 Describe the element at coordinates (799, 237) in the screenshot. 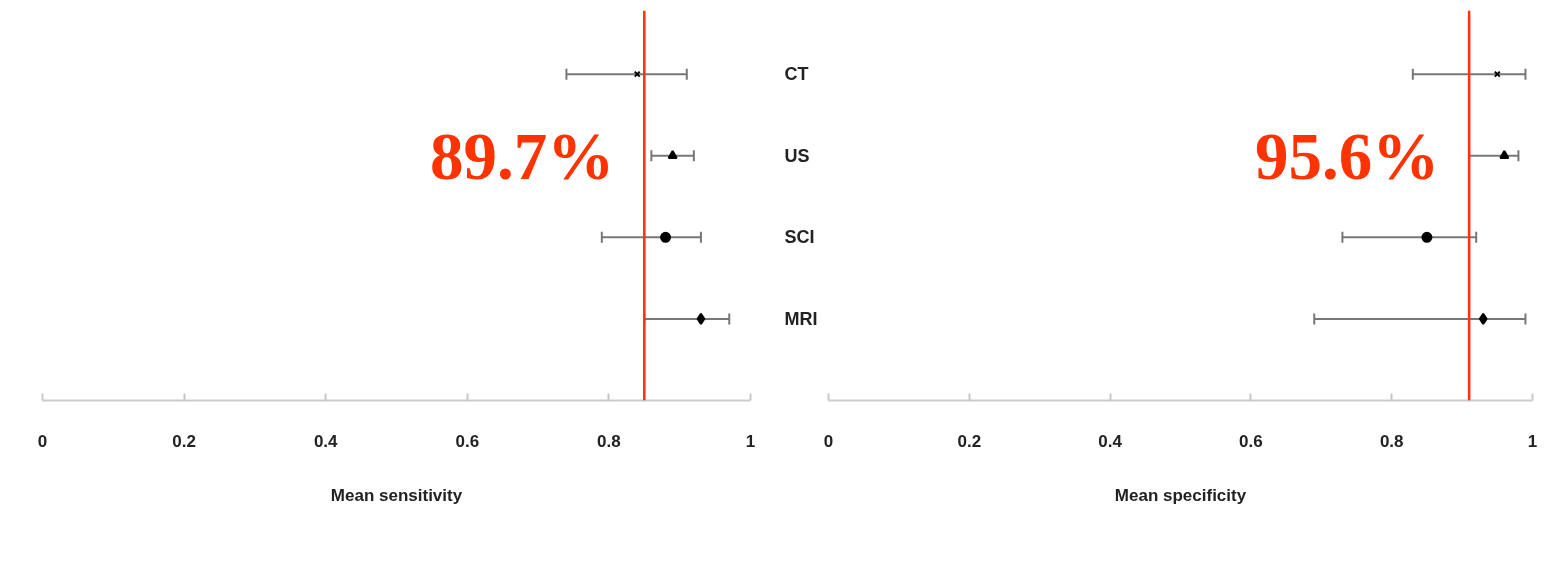

I see `y-tick-label: SCI` at that location.